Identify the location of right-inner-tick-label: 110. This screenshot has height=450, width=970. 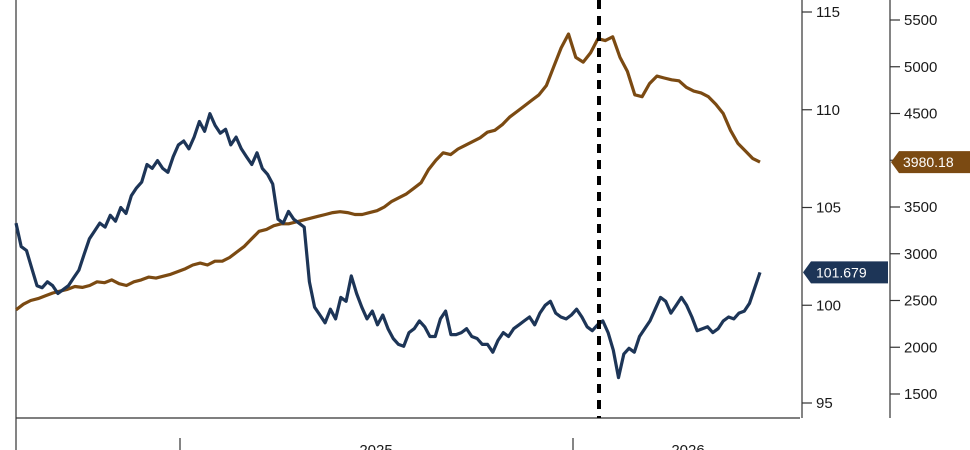
(828, 110).